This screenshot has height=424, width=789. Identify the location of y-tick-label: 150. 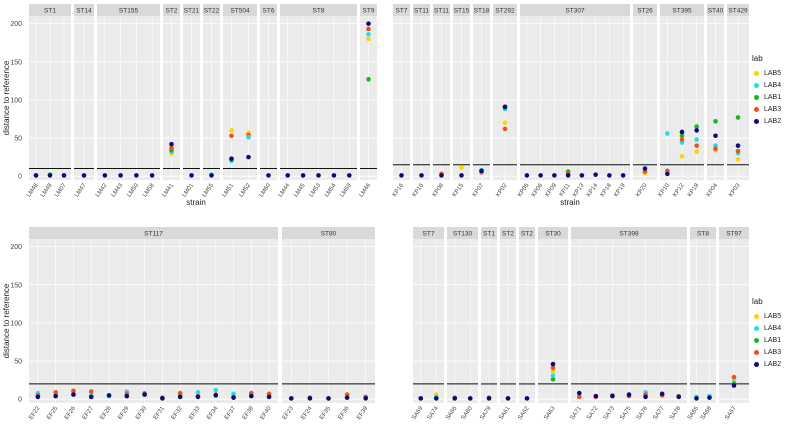
(16, 285).